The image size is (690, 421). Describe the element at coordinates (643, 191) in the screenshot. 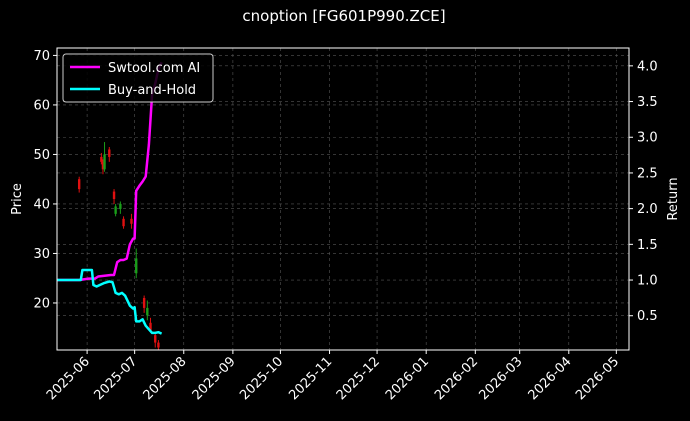

I see `y-axis-right: 0.5 1.0 1.5 2.0 2.5 3.0 3.5 4.0` at that location.